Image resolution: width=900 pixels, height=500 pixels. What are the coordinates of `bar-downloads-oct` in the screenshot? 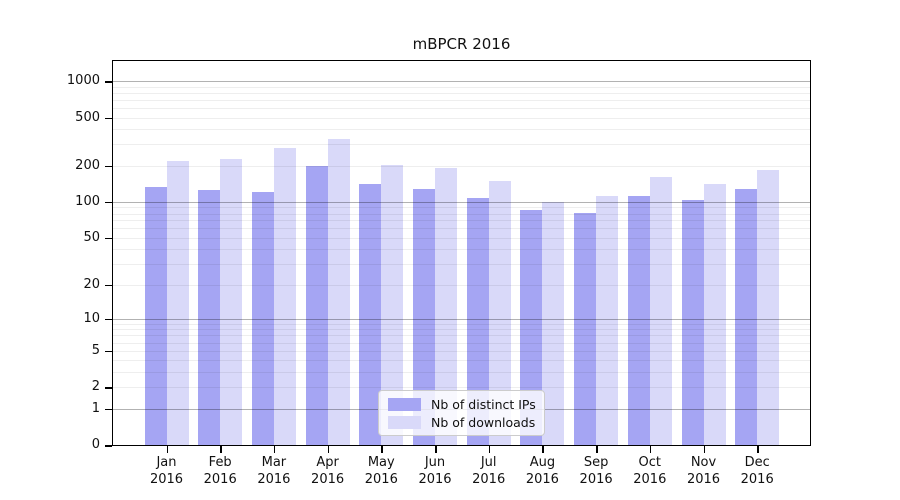 It's located at (660, 311).